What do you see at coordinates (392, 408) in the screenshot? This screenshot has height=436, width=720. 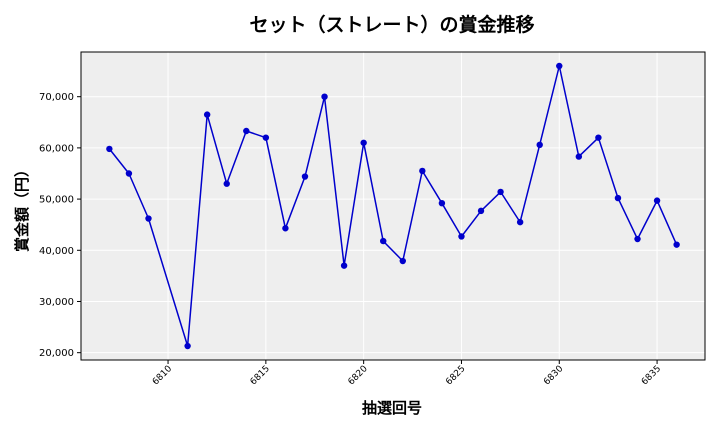 I see `x-axis-label: 抽選回号` at bounding box center [392, 408].